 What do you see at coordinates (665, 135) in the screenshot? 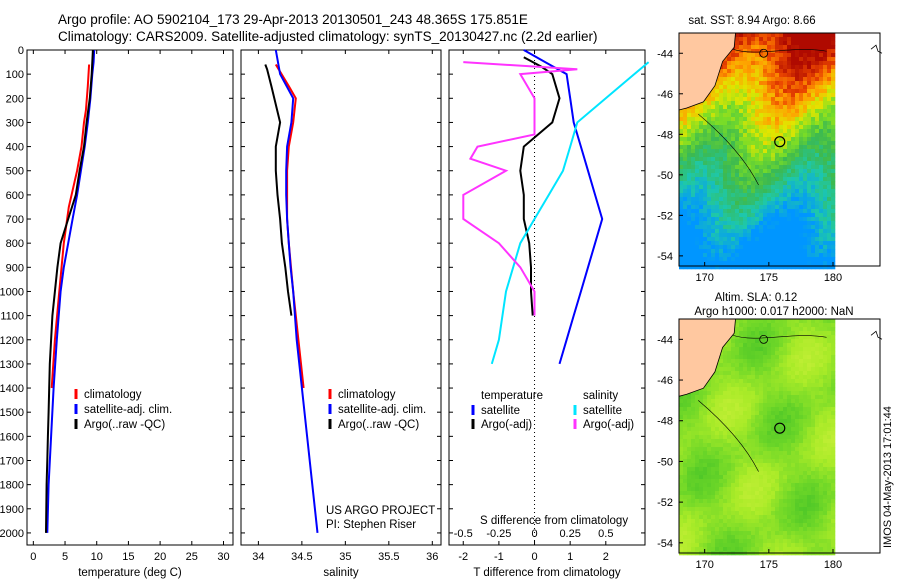
I see `sst-map-ytick-label: -48` at bounding box center [665, 135].